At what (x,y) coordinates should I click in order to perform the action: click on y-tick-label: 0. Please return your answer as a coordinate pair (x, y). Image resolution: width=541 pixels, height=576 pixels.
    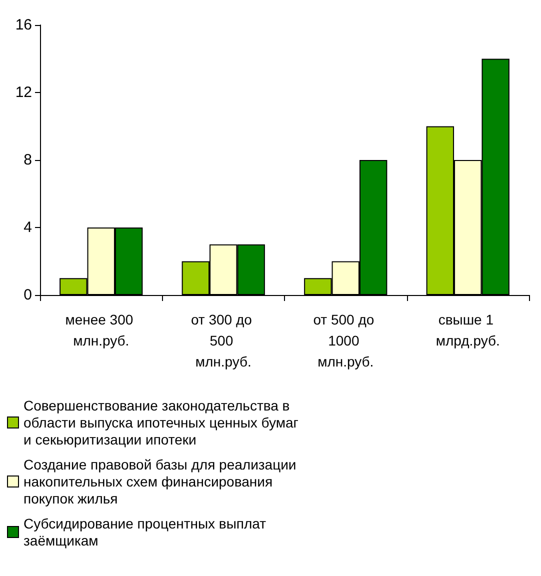
    Looking at the image, I should click on (28, 295).